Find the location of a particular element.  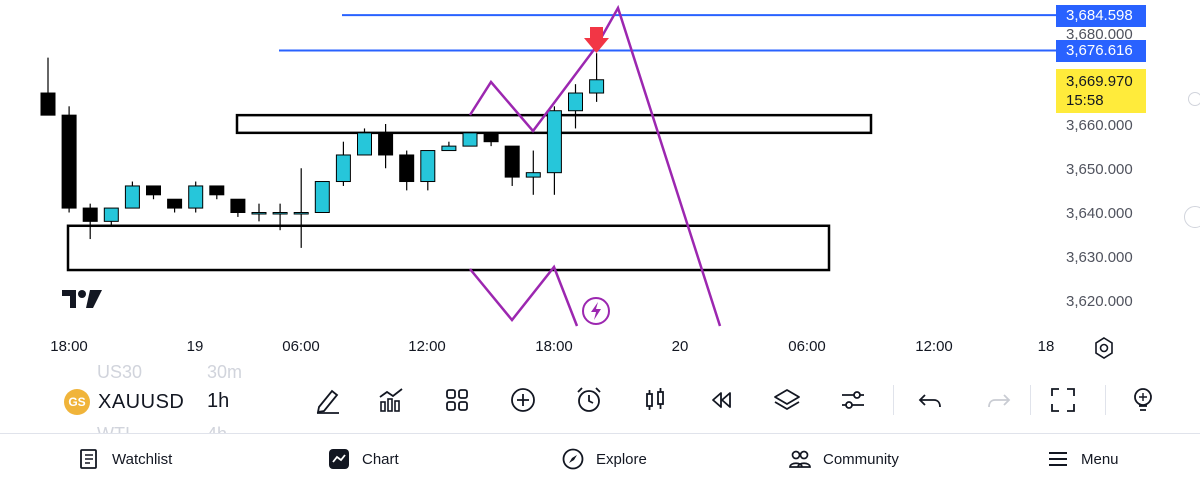

chart-settings-icon is located at coordinates (1104, 348).